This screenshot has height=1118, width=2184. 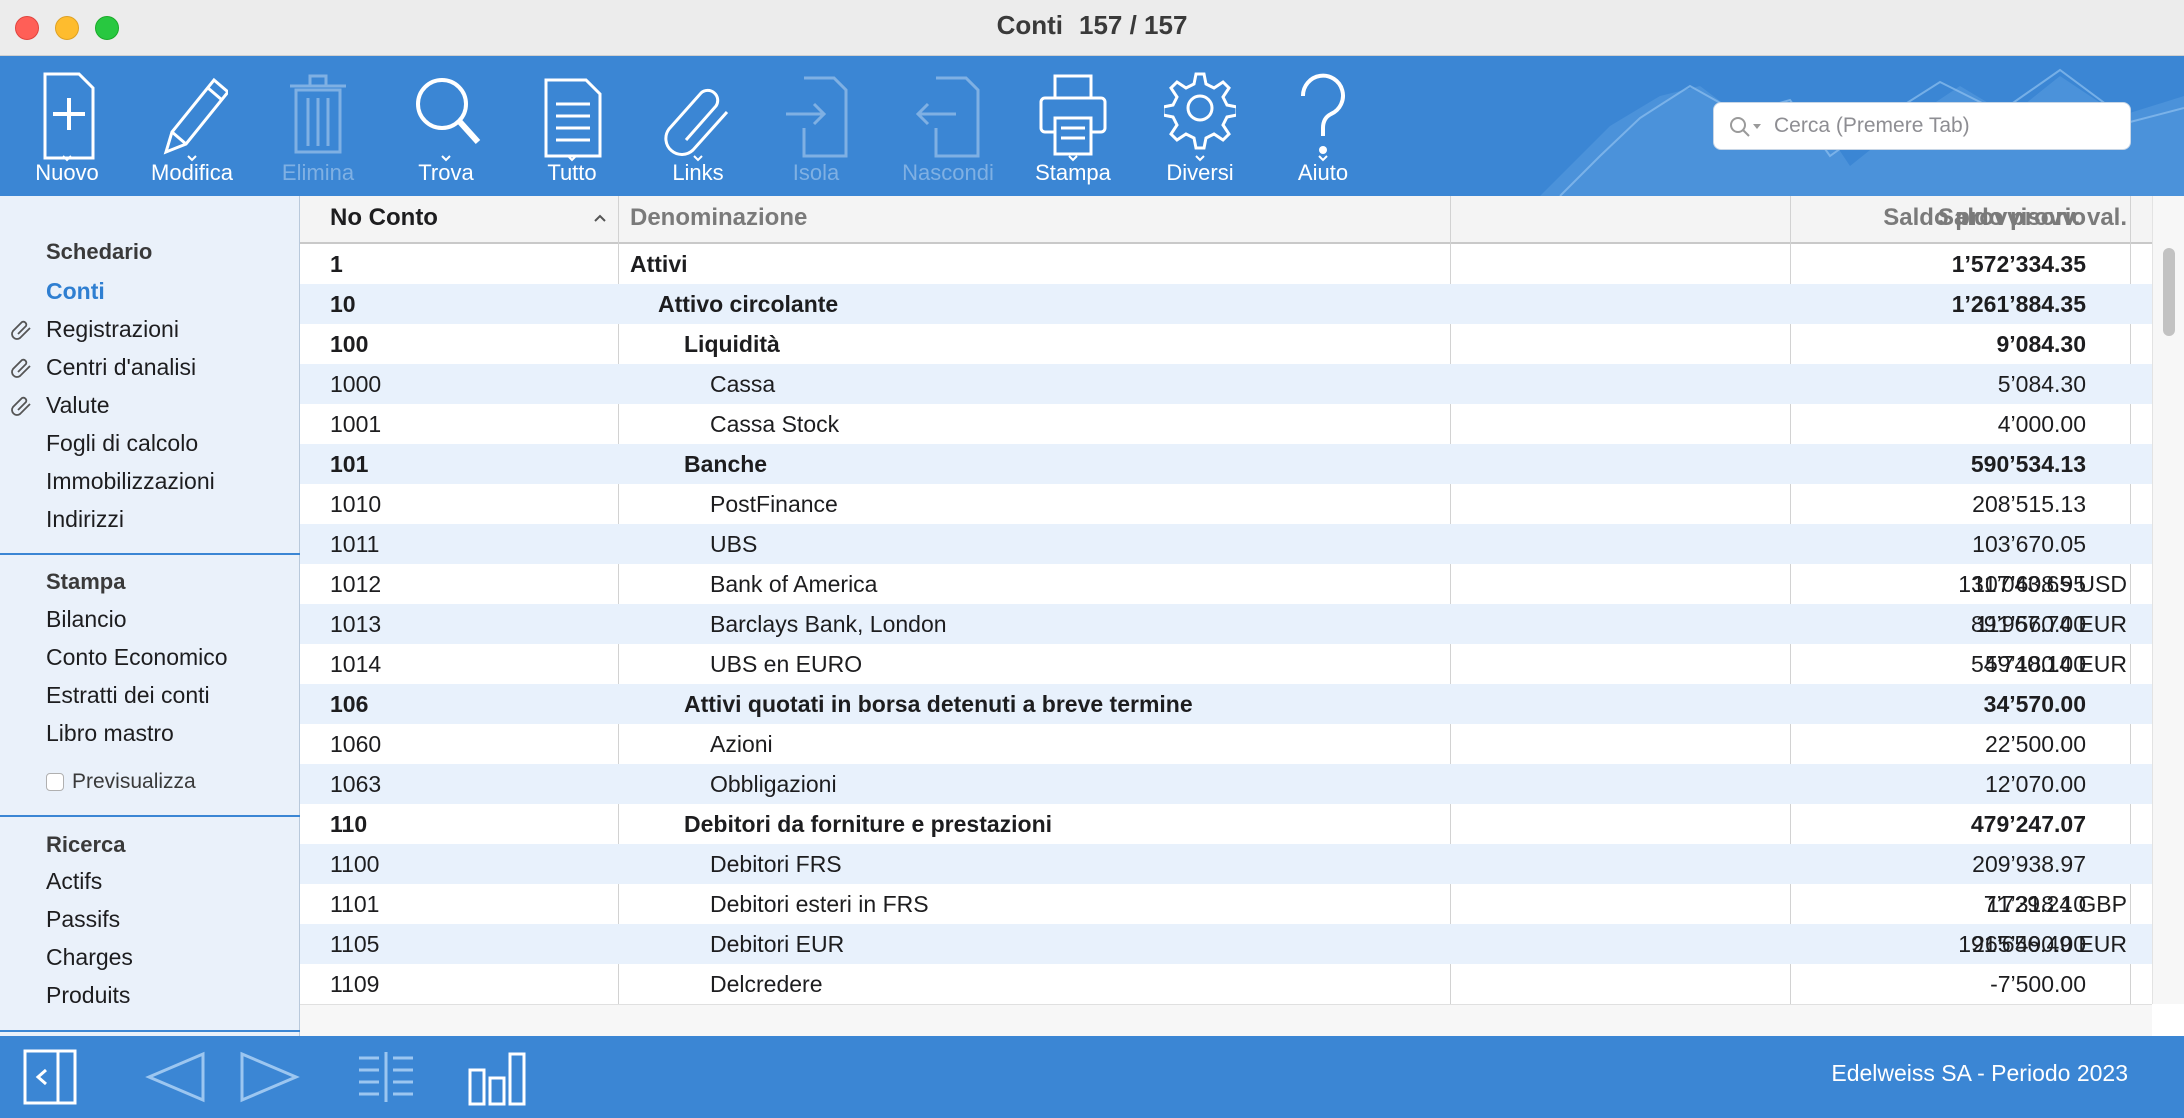 I want to click on new-document-icon, so click(x=69, y=117).